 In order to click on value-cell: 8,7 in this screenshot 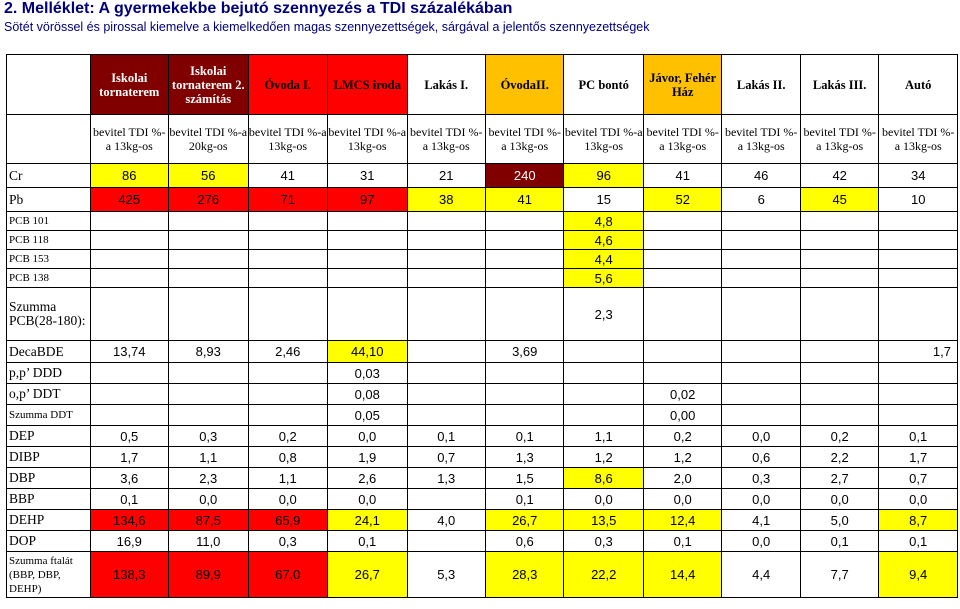, I will do `click(918, 520)`.